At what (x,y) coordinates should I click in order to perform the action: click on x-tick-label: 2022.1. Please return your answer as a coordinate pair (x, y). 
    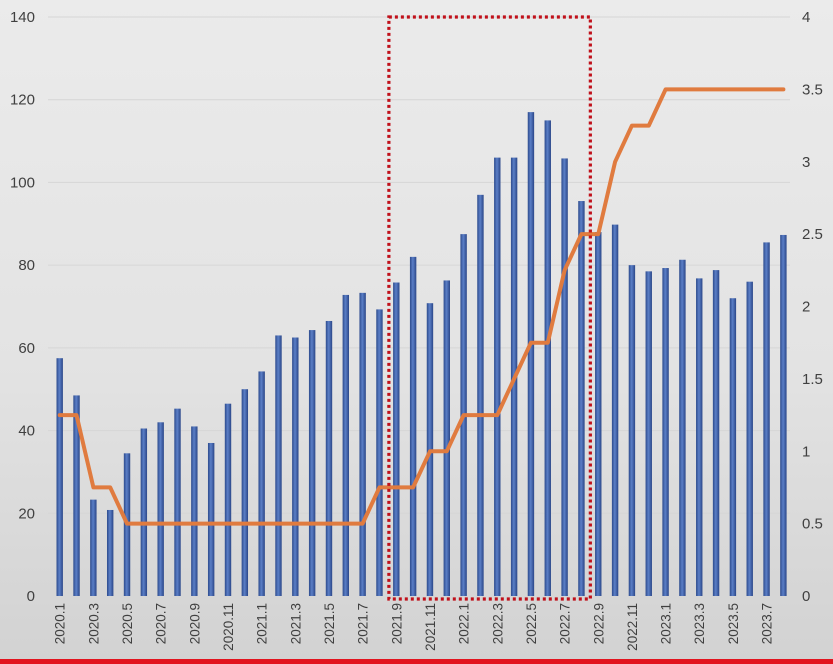
    Looking at the image, I should click on (464, 623).